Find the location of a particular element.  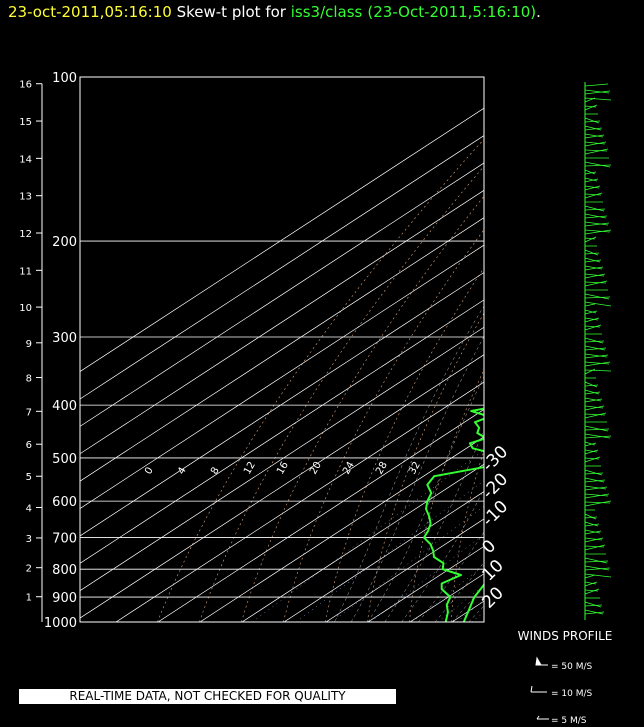

right-temp-label: 10 is located at coordinates (492, 570).